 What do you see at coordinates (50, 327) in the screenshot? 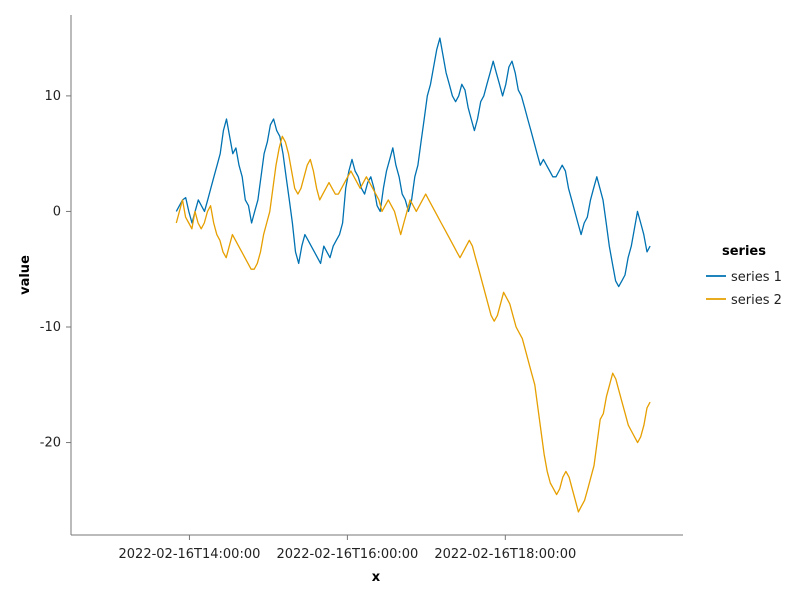
I see `y-tick-label: -10` at bounding box center [50, 327].